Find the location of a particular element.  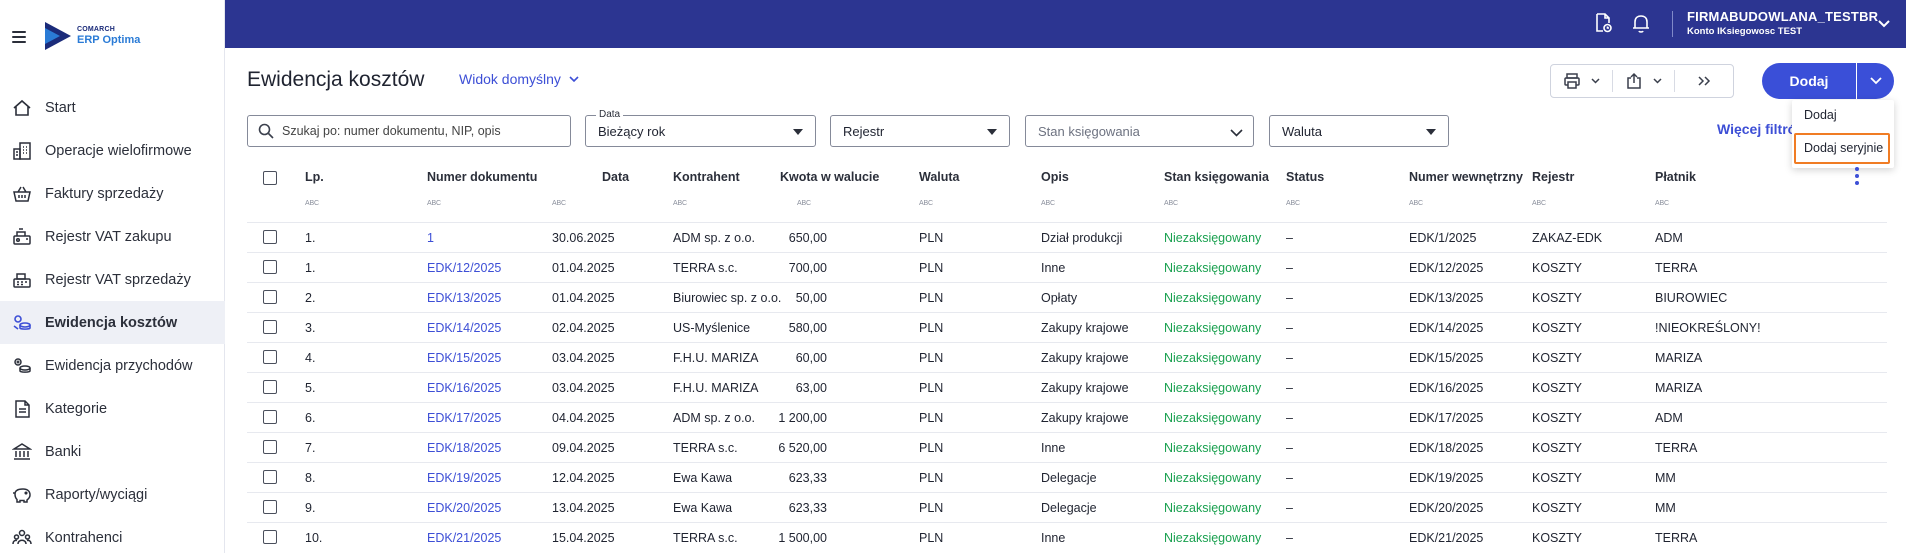

chevron-down-icon is located at coordinates (1884, 25).